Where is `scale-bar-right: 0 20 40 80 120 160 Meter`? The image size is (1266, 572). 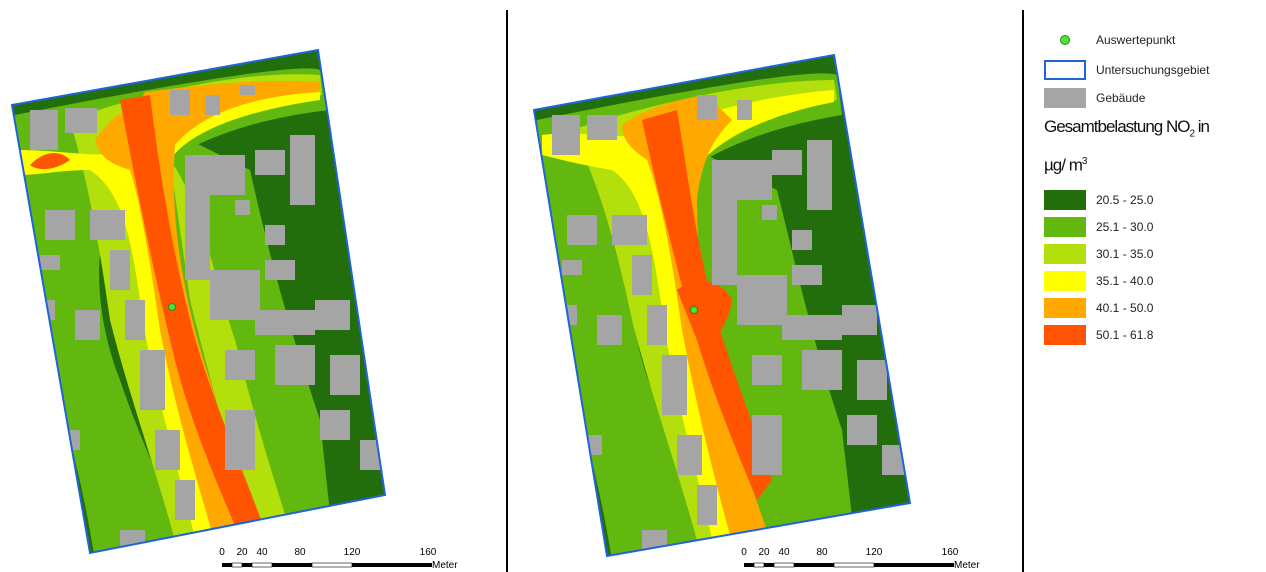
scale-bar-right: 0 20 40 80 120 160 Meter is located at coordinates (860, 559).